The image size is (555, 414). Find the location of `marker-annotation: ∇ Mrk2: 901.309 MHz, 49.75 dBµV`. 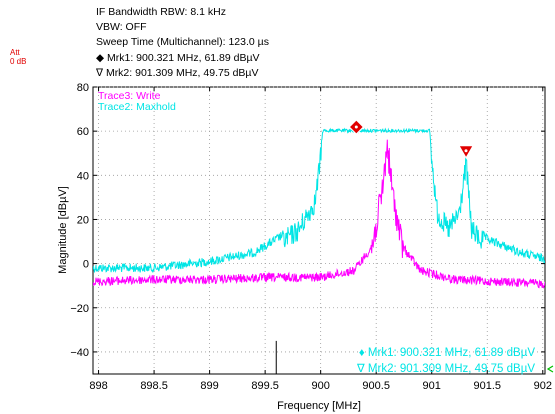

marker-annotation: ∇ Mrk2: 901.309 MHz, 49.75 dBµV is located at coordinates (445, 369).